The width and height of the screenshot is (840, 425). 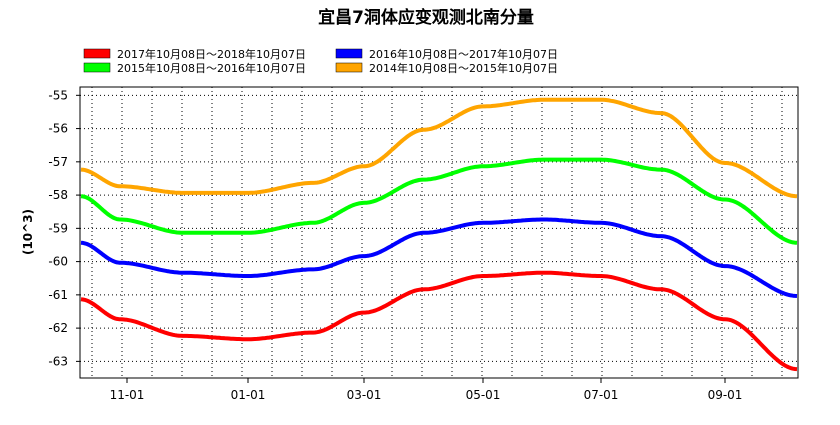 I want to click on y-tick-label: -56, so click(x=58, y=129).